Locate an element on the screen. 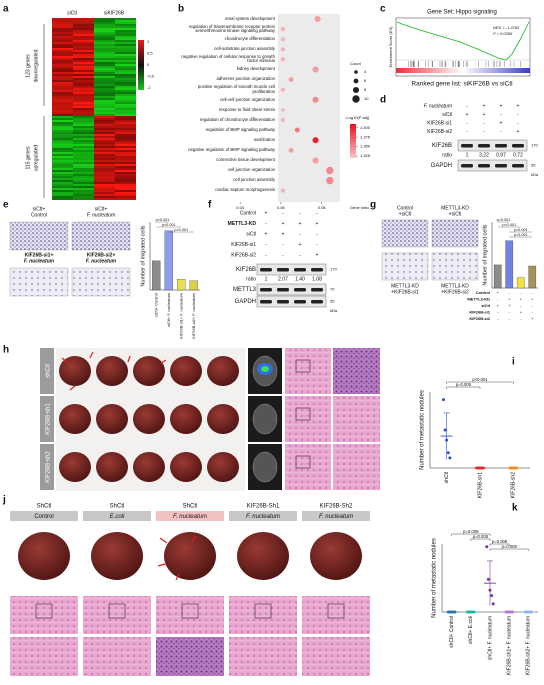  y-axis-label: Enrichment Score (ES) is located at coordinates (390, 47).